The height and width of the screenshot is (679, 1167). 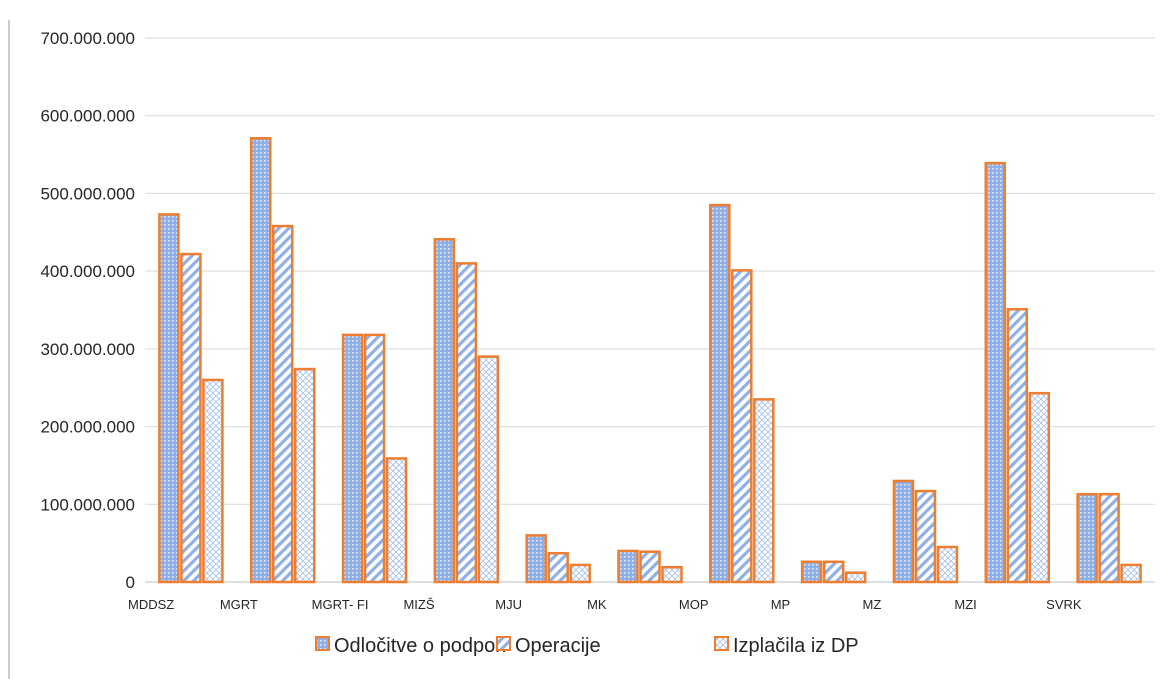 I want to click on legend-decisions-swatch, so click(x=322, y=643).